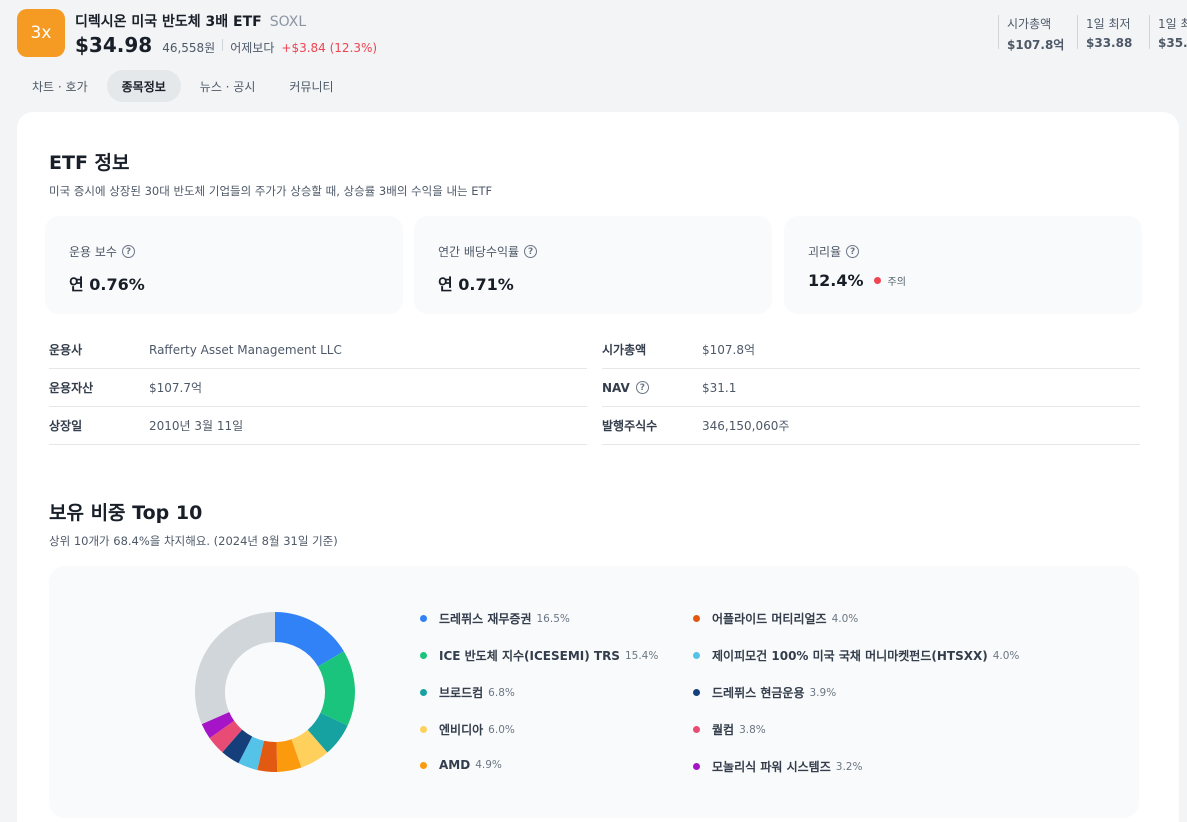  I want to click on stat-label: 1일 최고, so click(1172, 24).